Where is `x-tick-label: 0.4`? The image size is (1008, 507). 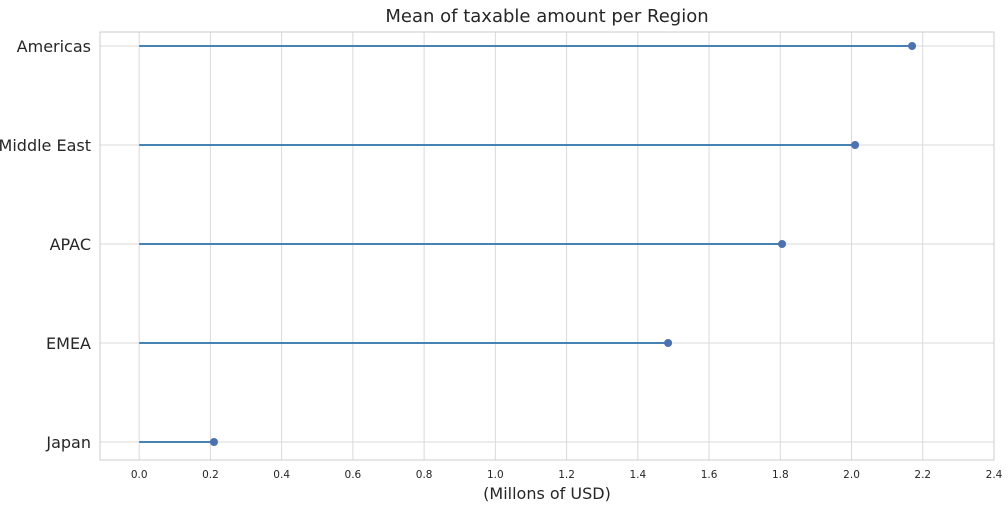 x-tick-label: 0.4 is located at coordinates (281, 475).